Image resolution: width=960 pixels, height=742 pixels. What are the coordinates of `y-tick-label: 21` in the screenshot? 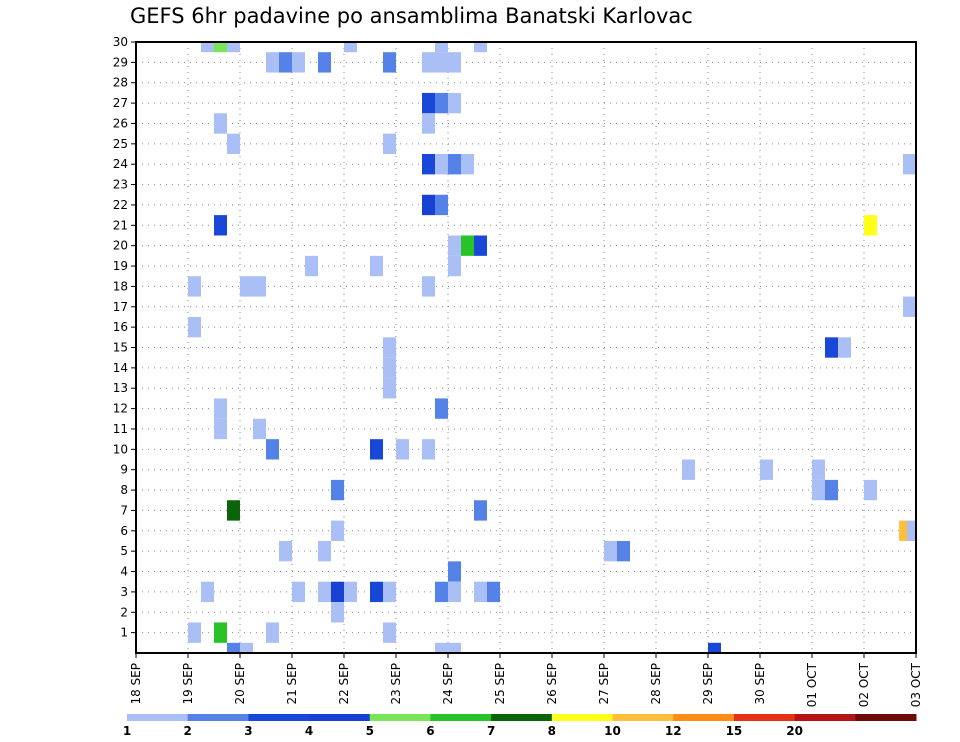 It's located at (120, 225).